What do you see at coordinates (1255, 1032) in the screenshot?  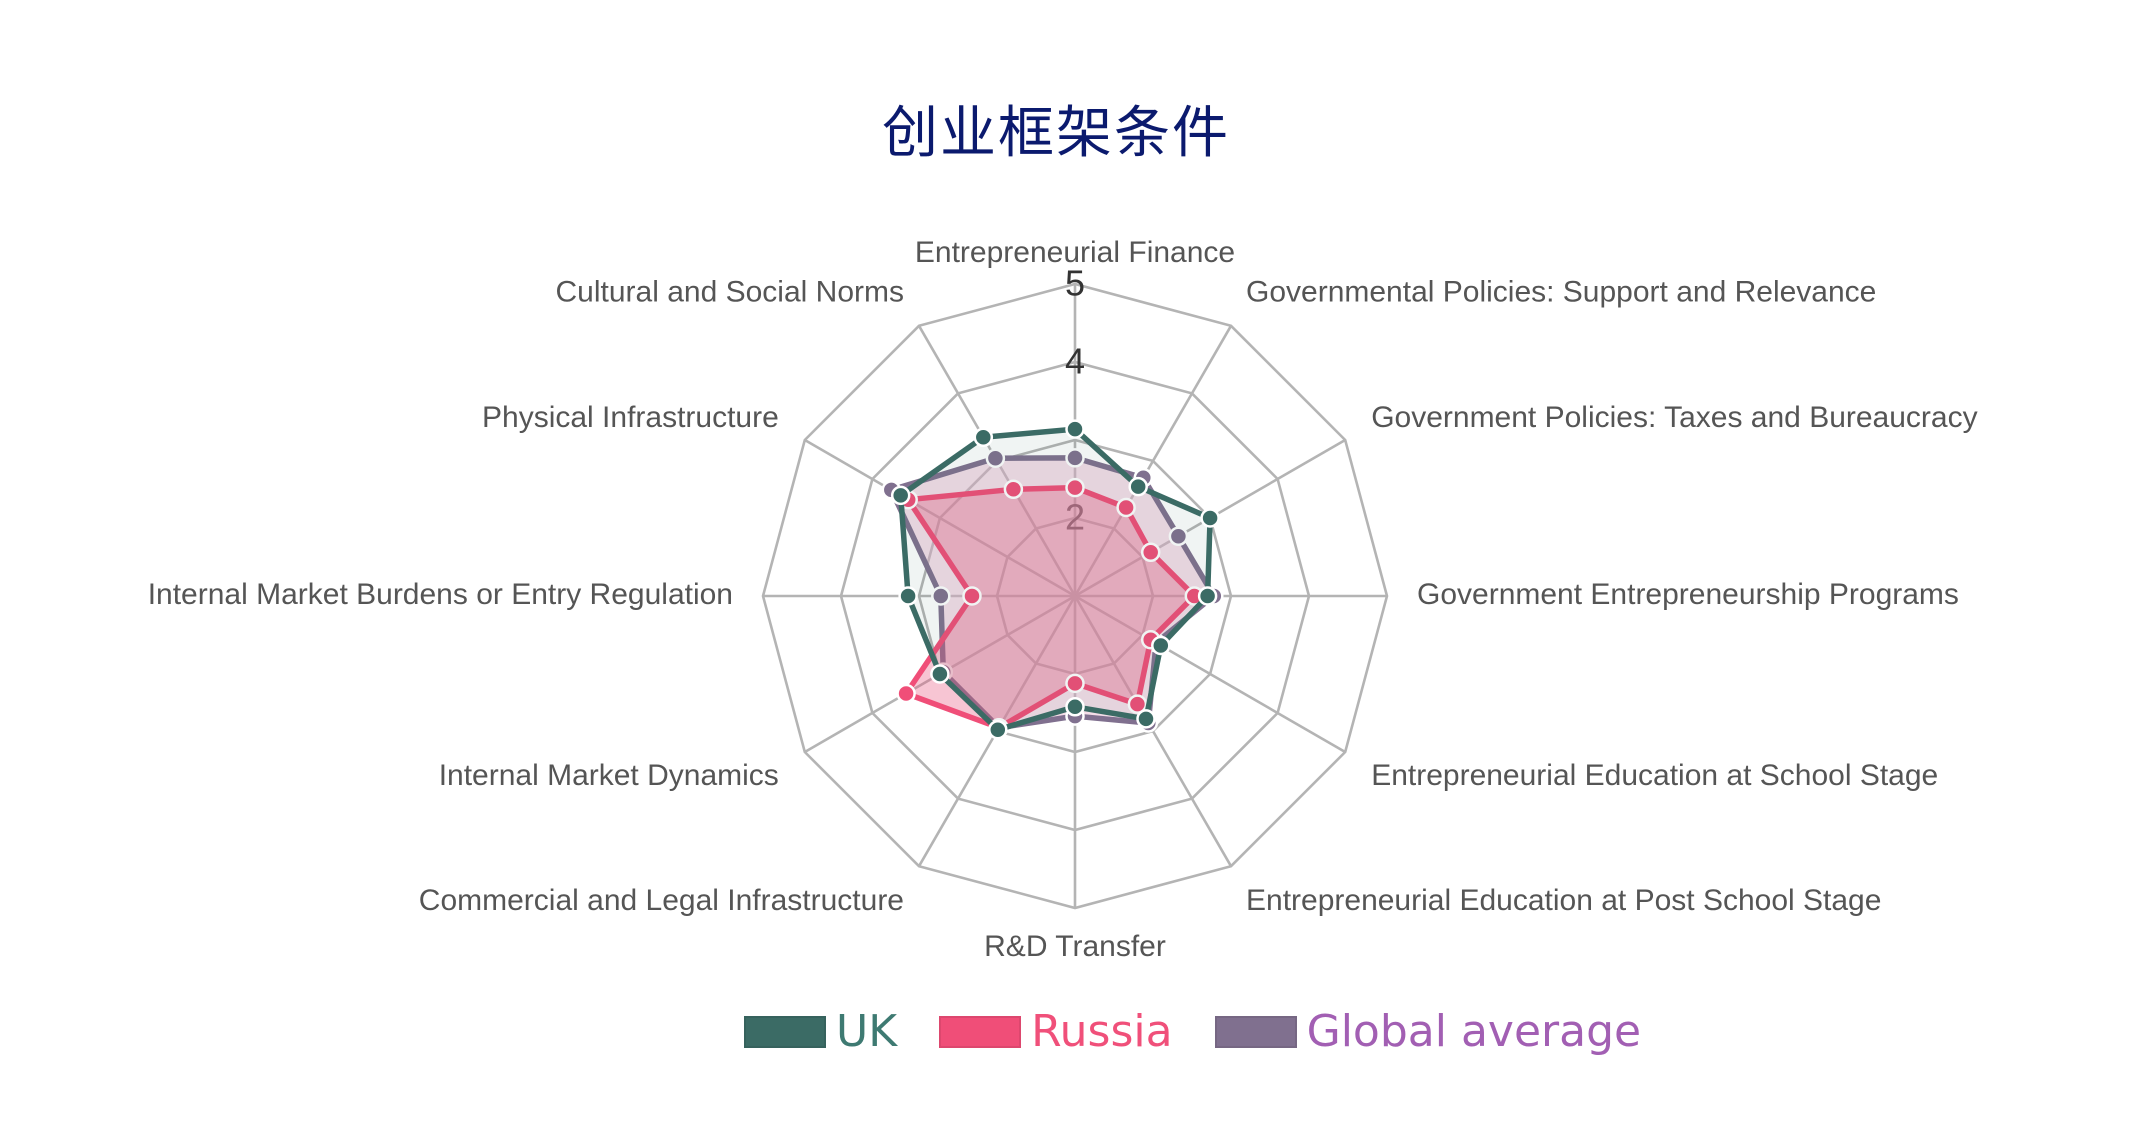 I see `legend-swatch-global-average` at bounding box center [1255, 1032].